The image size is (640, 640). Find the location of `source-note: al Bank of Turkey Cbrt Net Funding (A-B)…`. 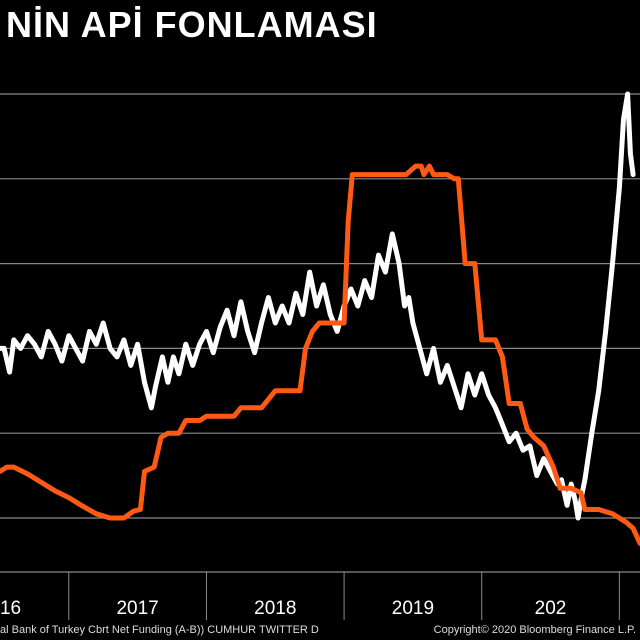

source-note: al Bank of Turkey Cbrt Net Funding (A-B)… is located at coordinates (159, 630).